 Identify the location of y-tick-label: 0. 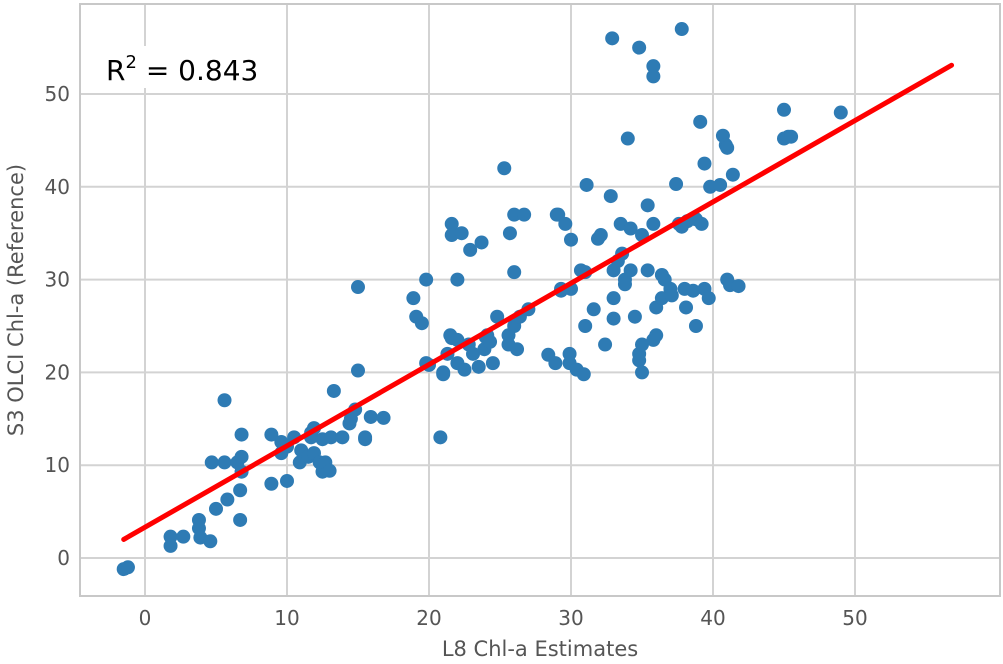
(63, 558).